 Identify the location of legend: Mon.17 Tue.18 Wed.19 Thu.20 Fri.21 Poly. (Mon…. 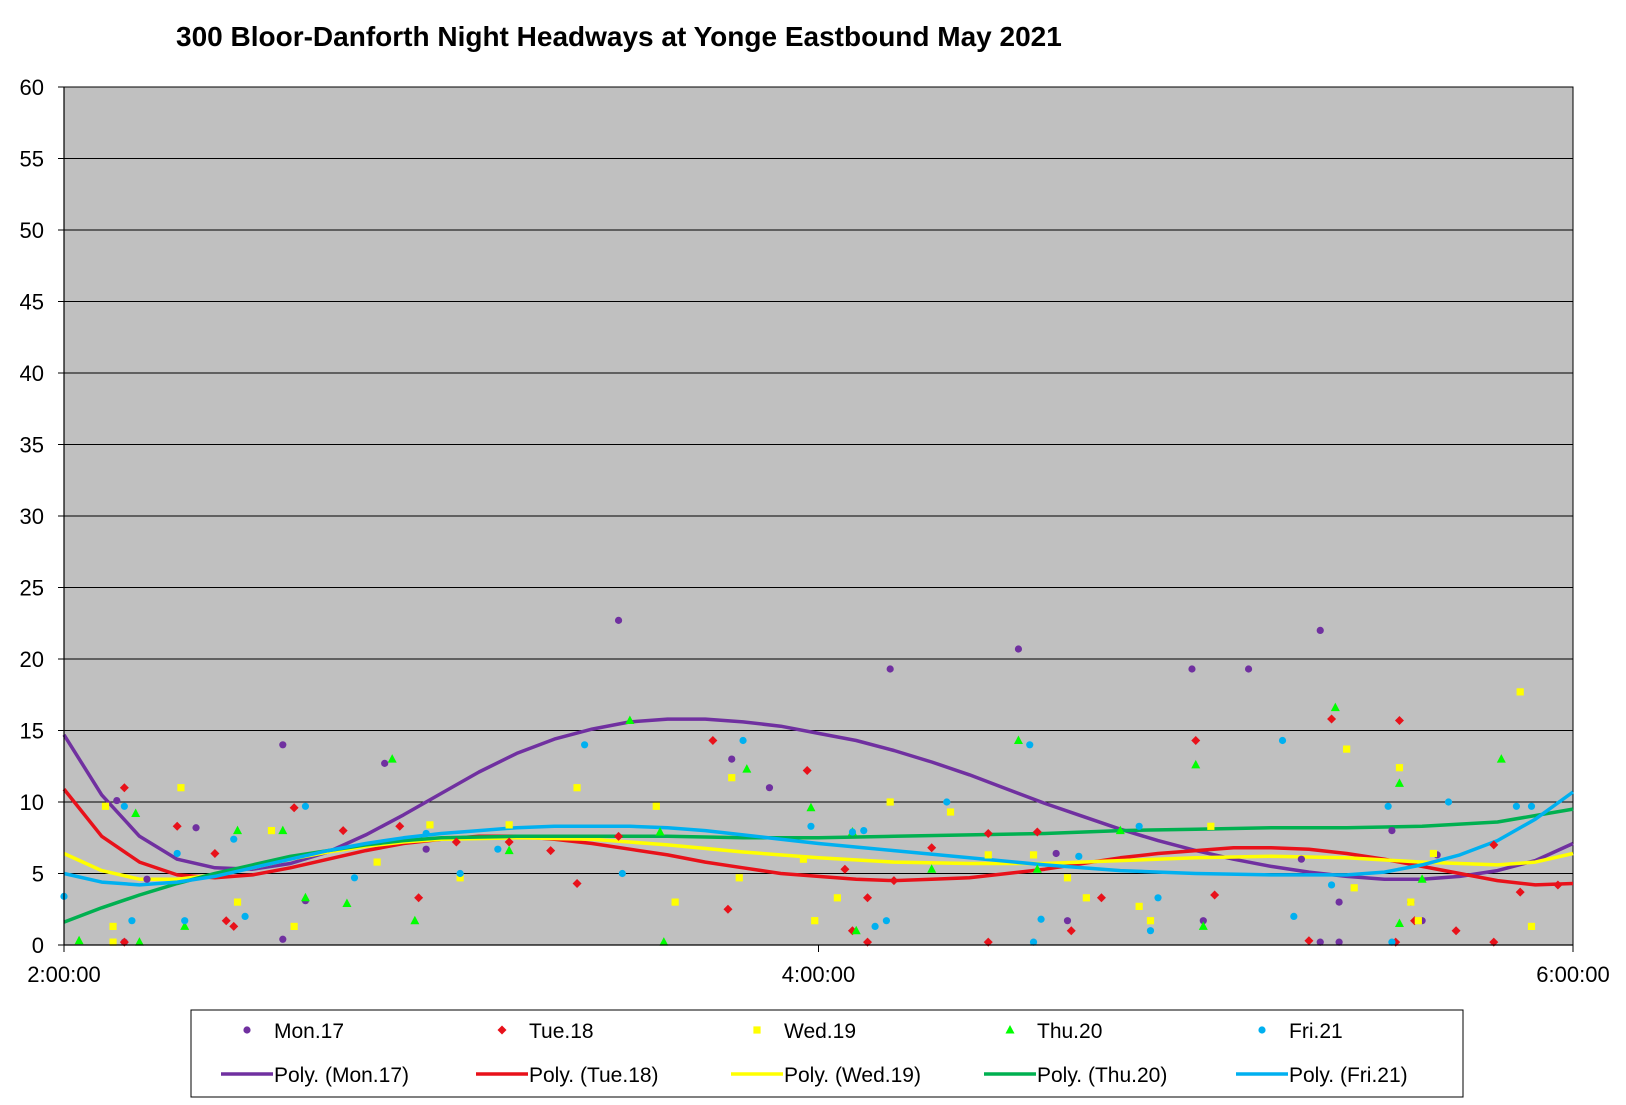
(827, 1053).